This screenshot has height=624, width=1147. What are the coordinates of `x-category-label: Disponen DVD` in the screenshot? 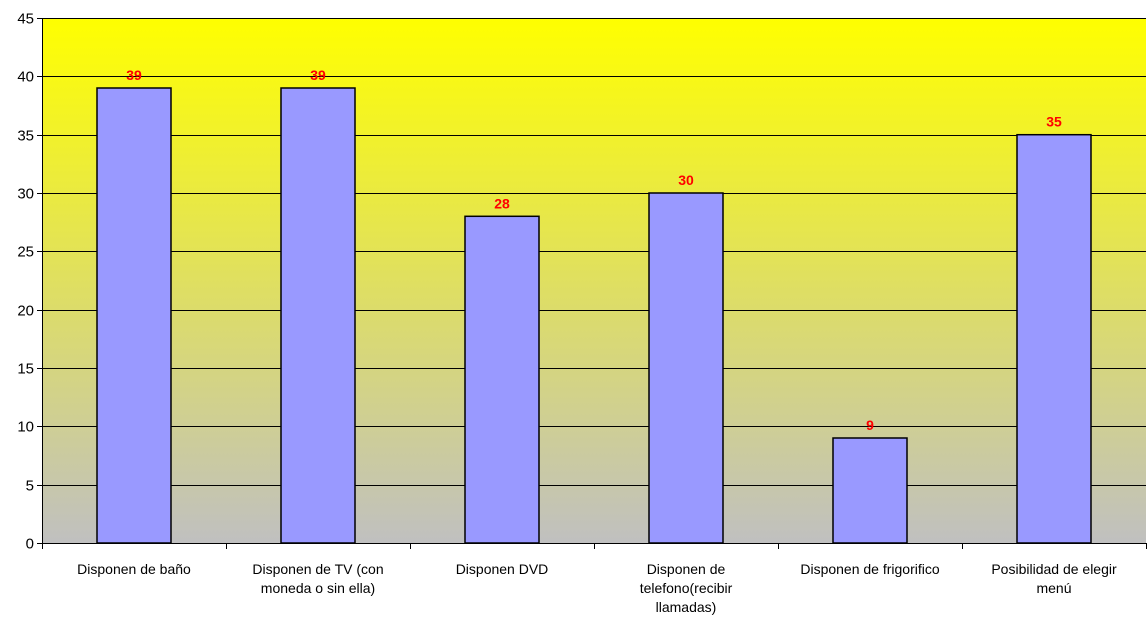 It's located at (502, 569).